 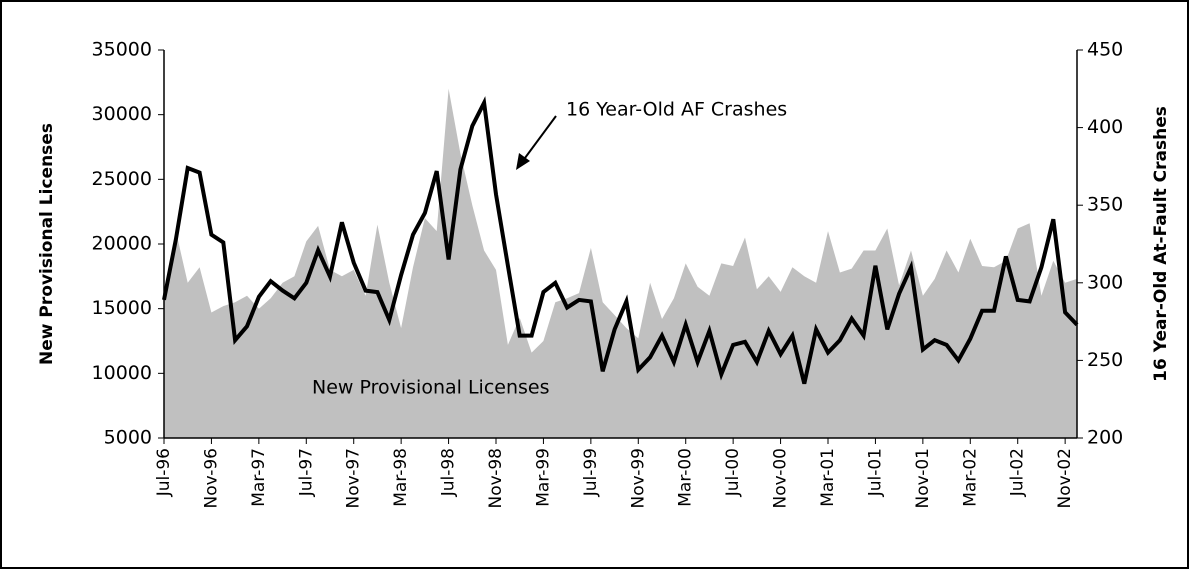 I want to click on y-tick-label: 15000, so click(x=122, y=308).